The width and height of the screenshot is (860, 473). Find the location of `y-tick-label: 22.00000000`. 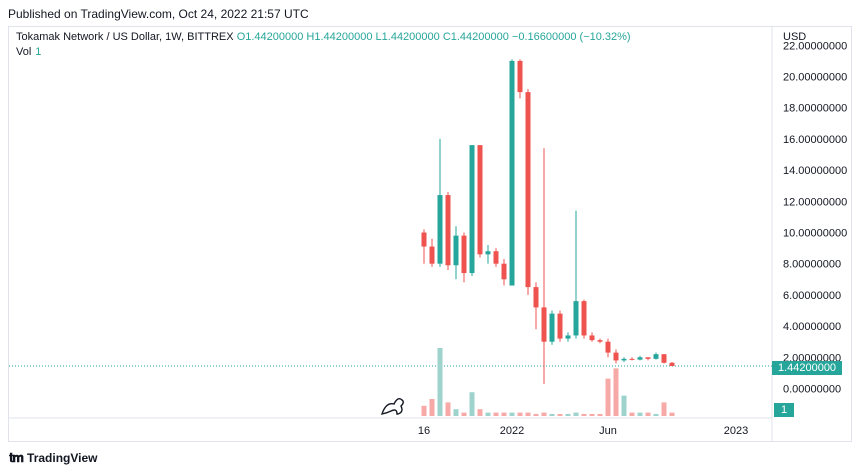

y-tick-label: 22.00000000 is located at coordinates (815, 46).